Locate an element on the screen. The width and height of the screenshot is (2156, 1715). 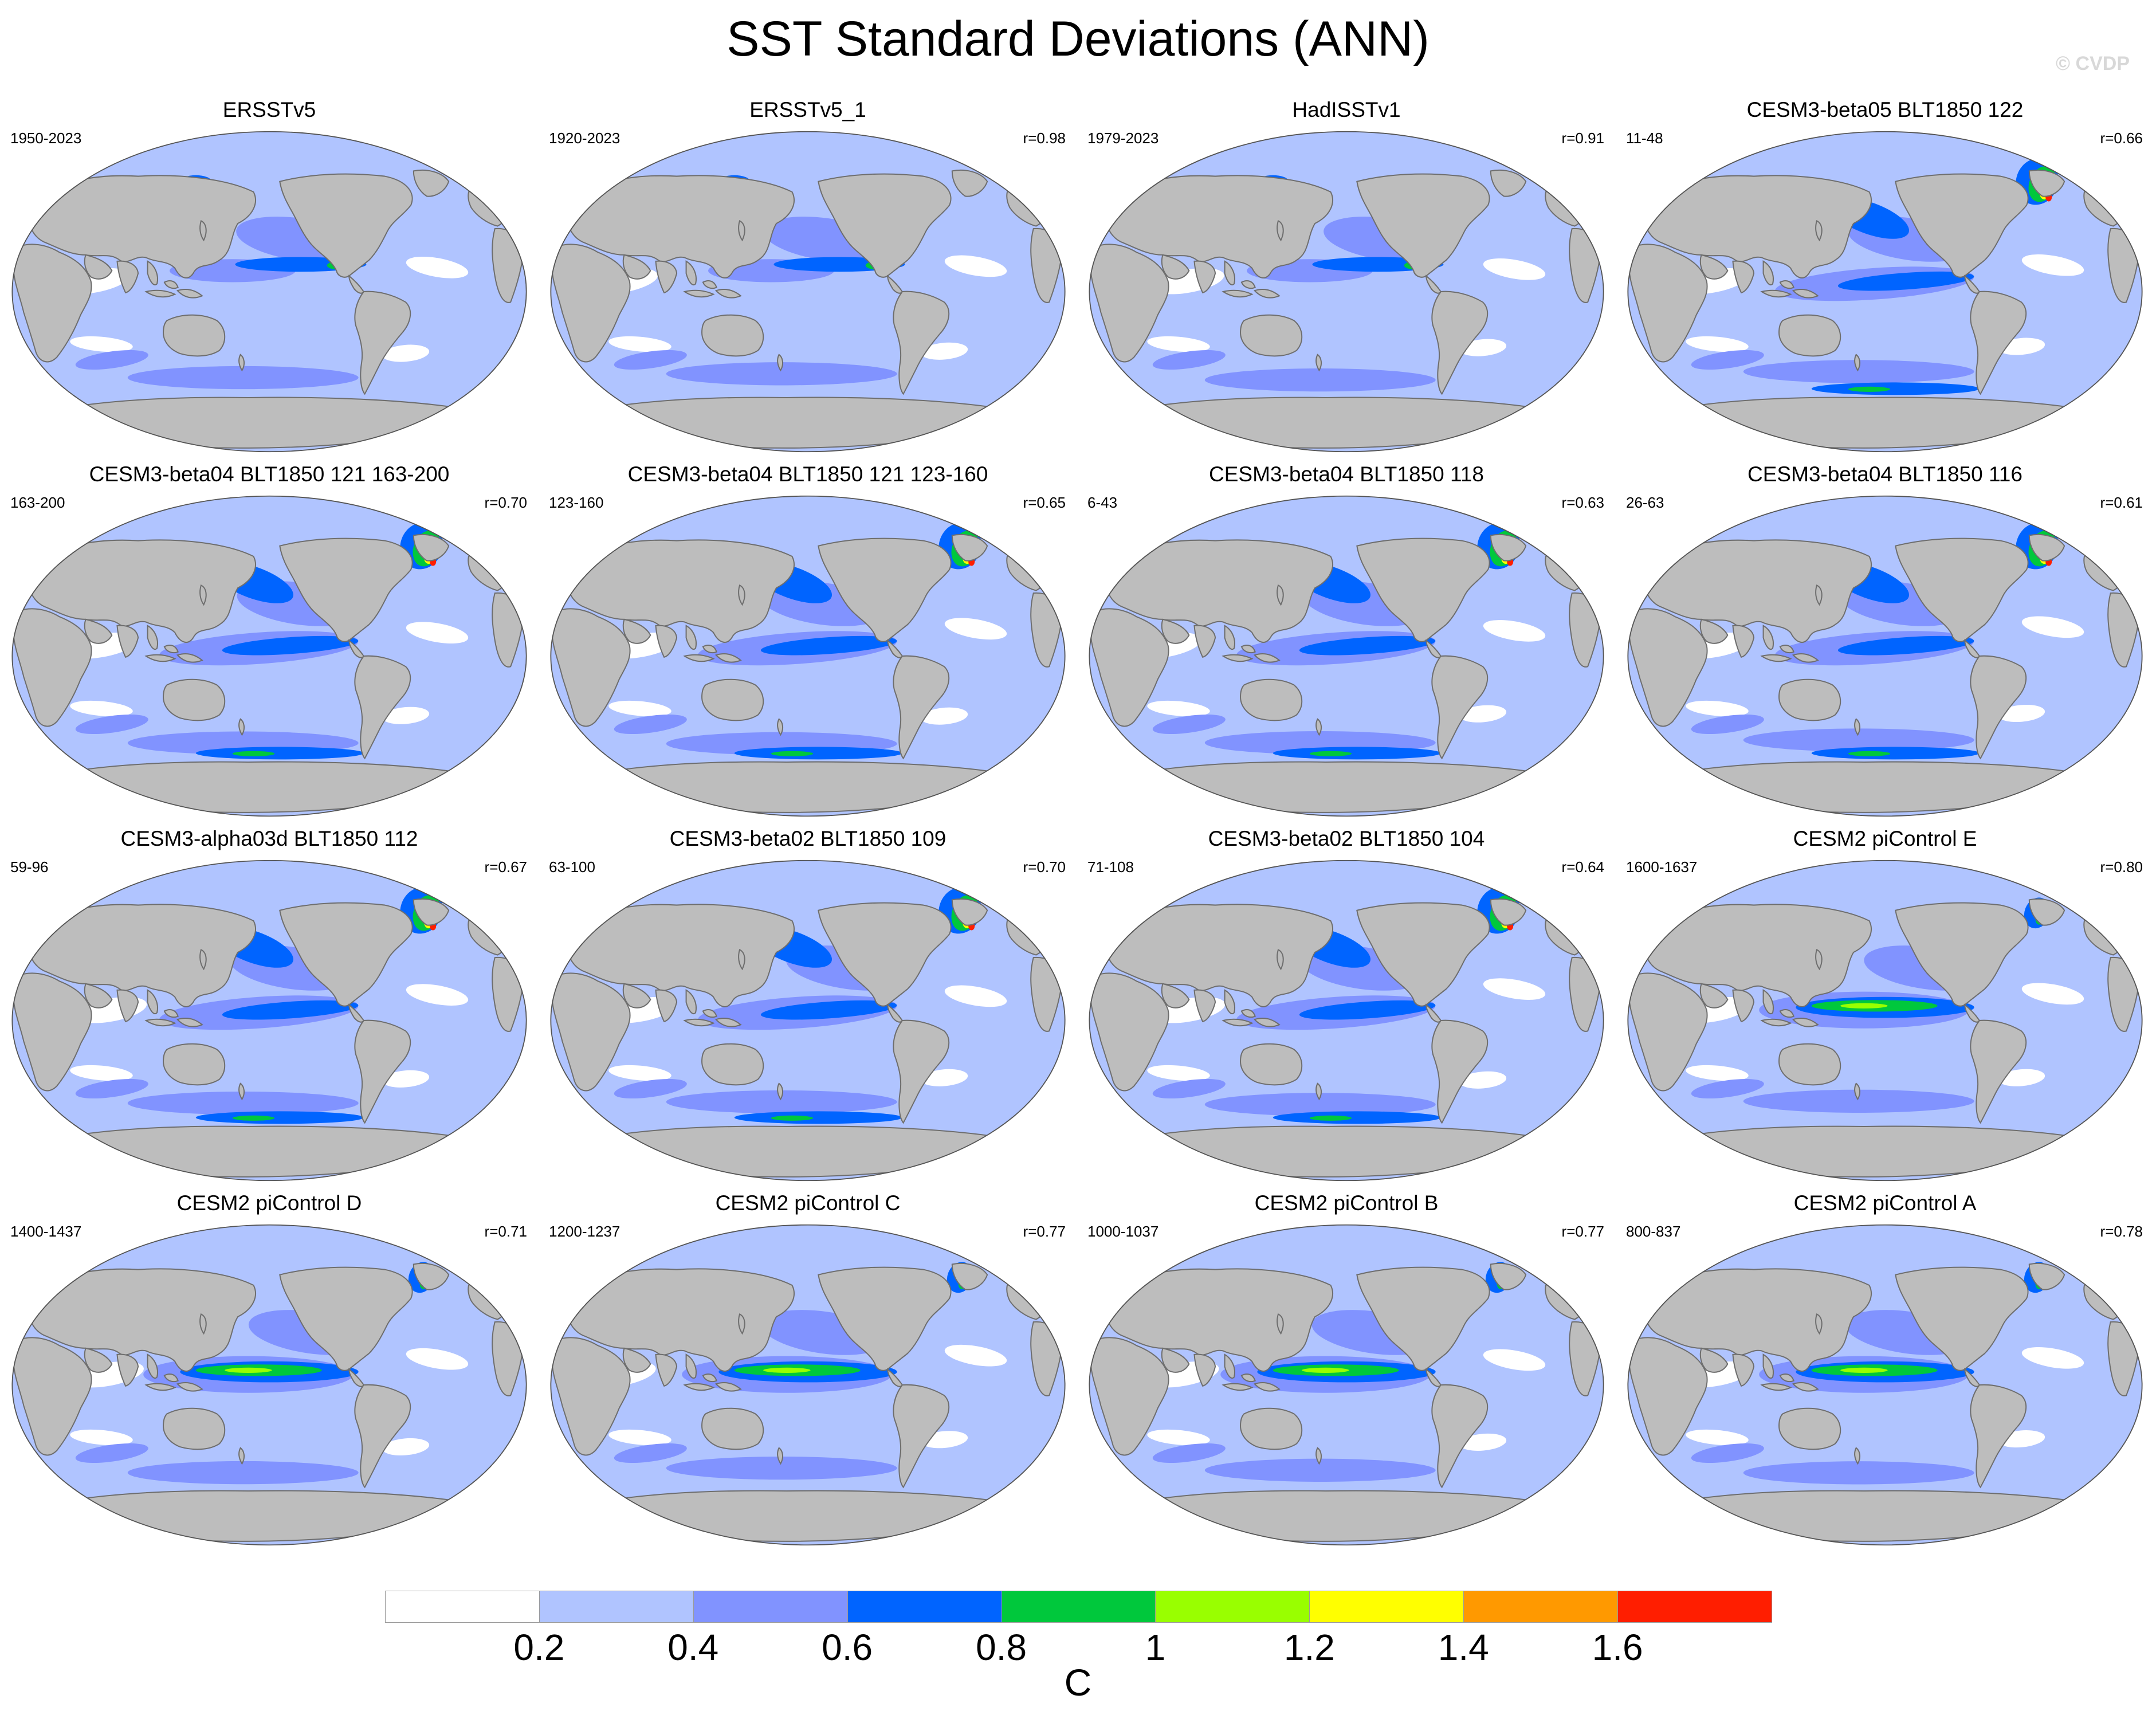
map-panel: HadISSTv1 1979-2023 r=0.91 is located at coordinates (1346, 279).